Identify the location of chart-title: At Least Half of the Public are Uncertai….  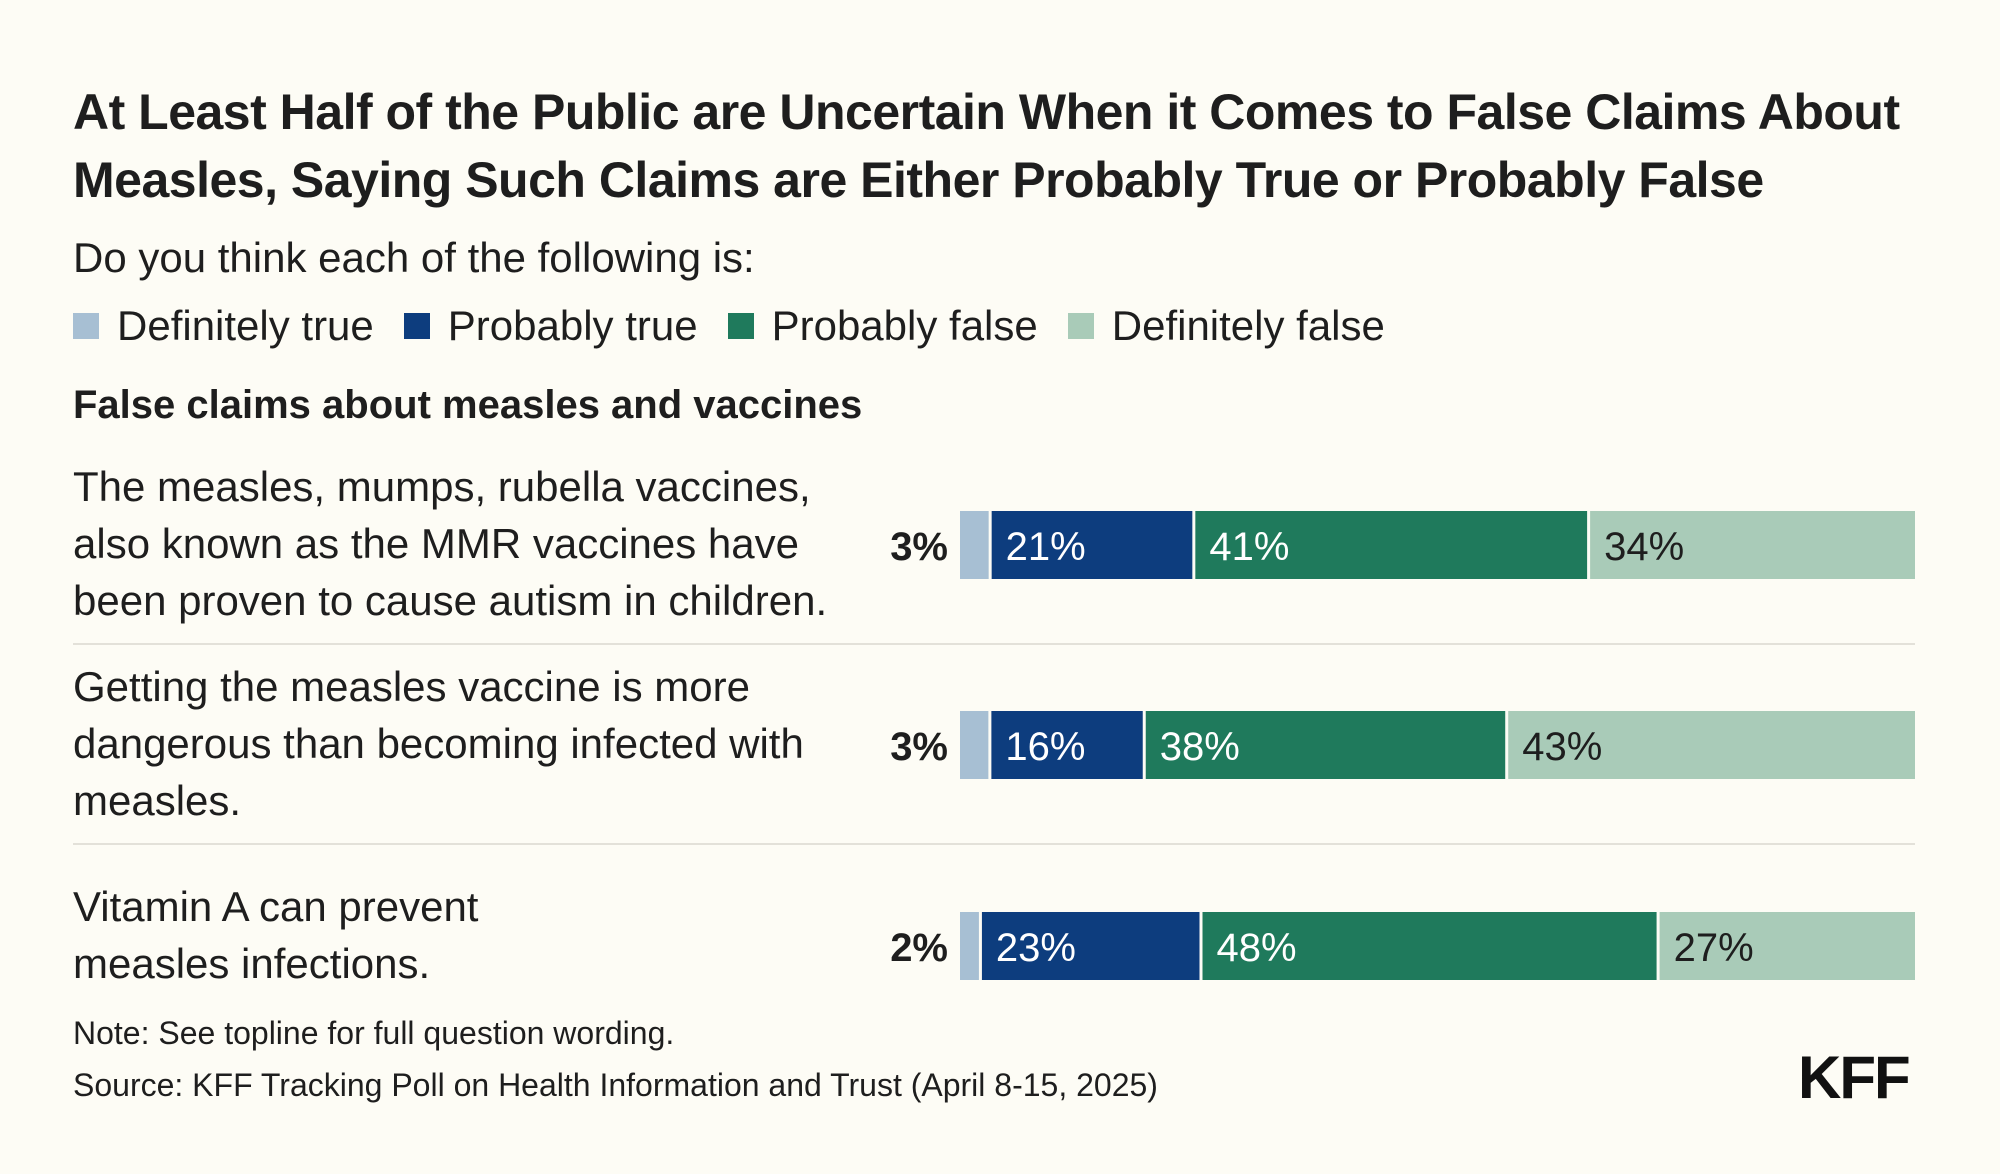
(986, 146).